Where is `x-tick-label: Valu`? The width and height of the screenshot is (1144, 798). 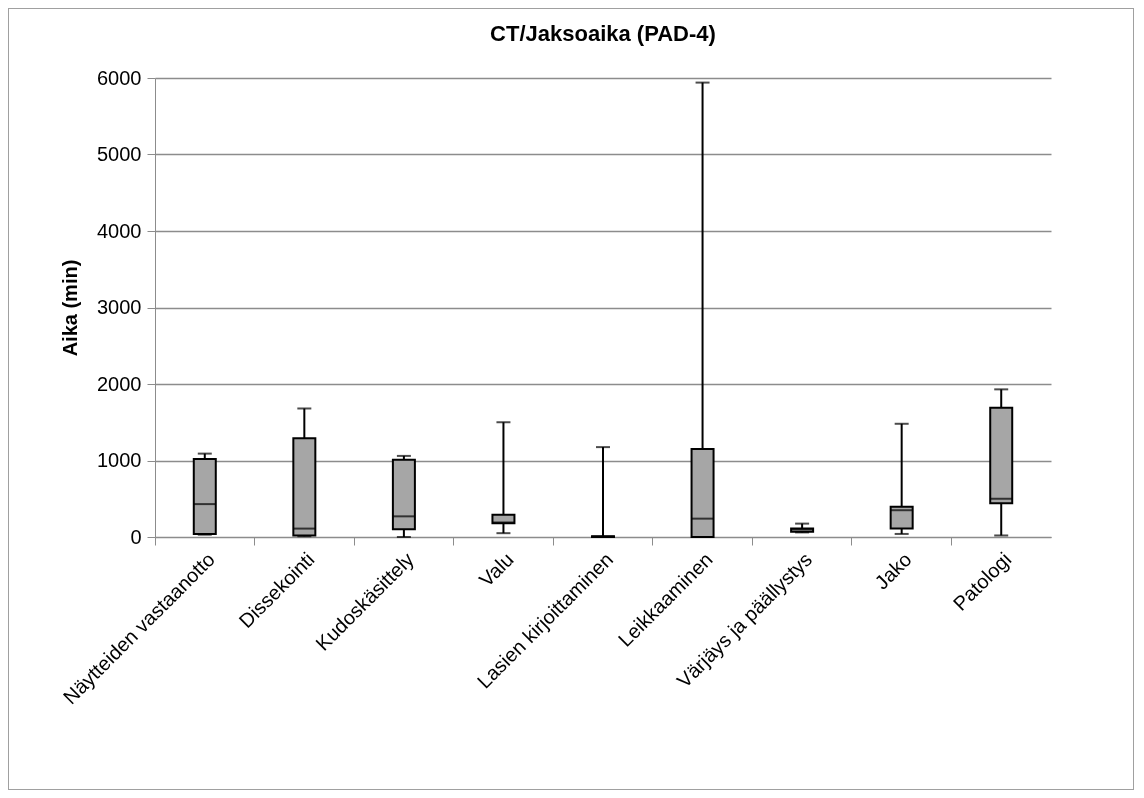
x-tick-label: Valu is located at coordinates (496, 569).